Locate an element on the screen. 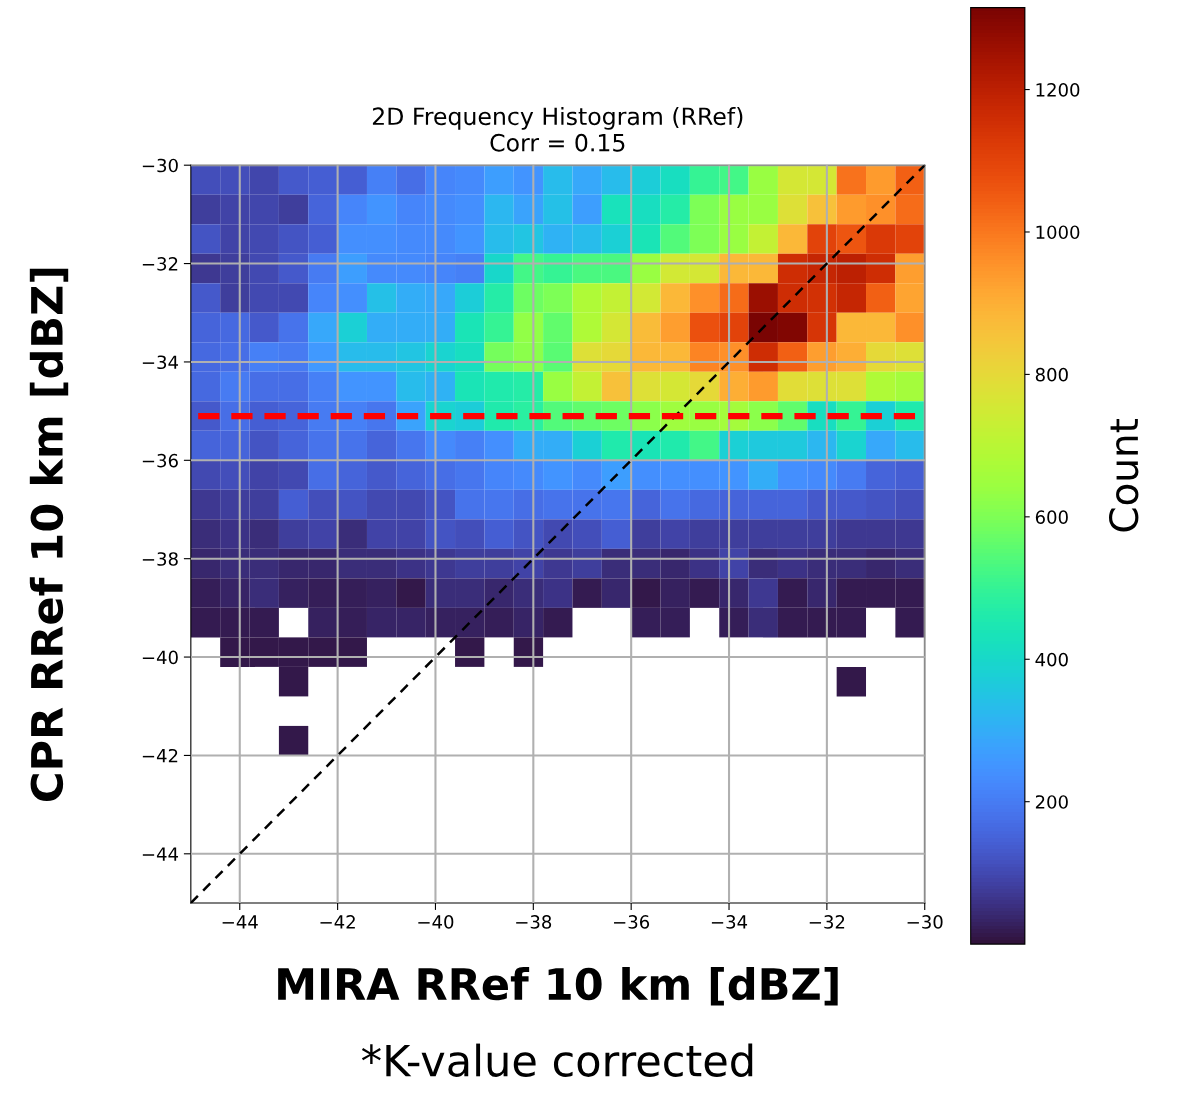 This screenshot has height=1094, width=1178. color-bar-label: 600 is located at coordinates (1051, 517).